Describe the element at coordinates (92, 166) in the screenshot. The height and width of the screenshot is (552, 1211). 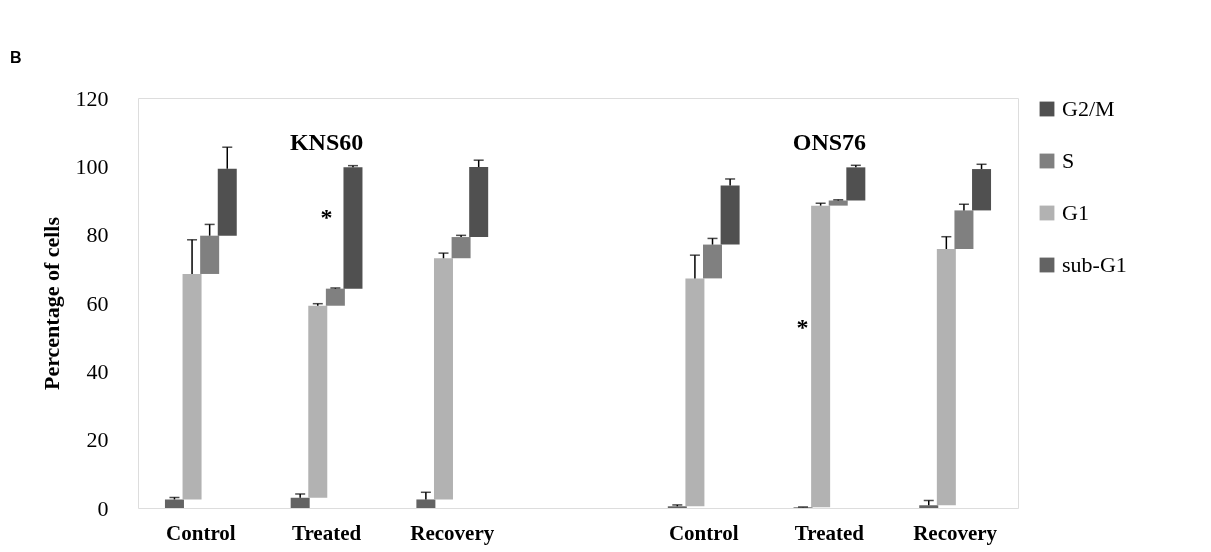
I see `y-tick-label: 100` at that location.